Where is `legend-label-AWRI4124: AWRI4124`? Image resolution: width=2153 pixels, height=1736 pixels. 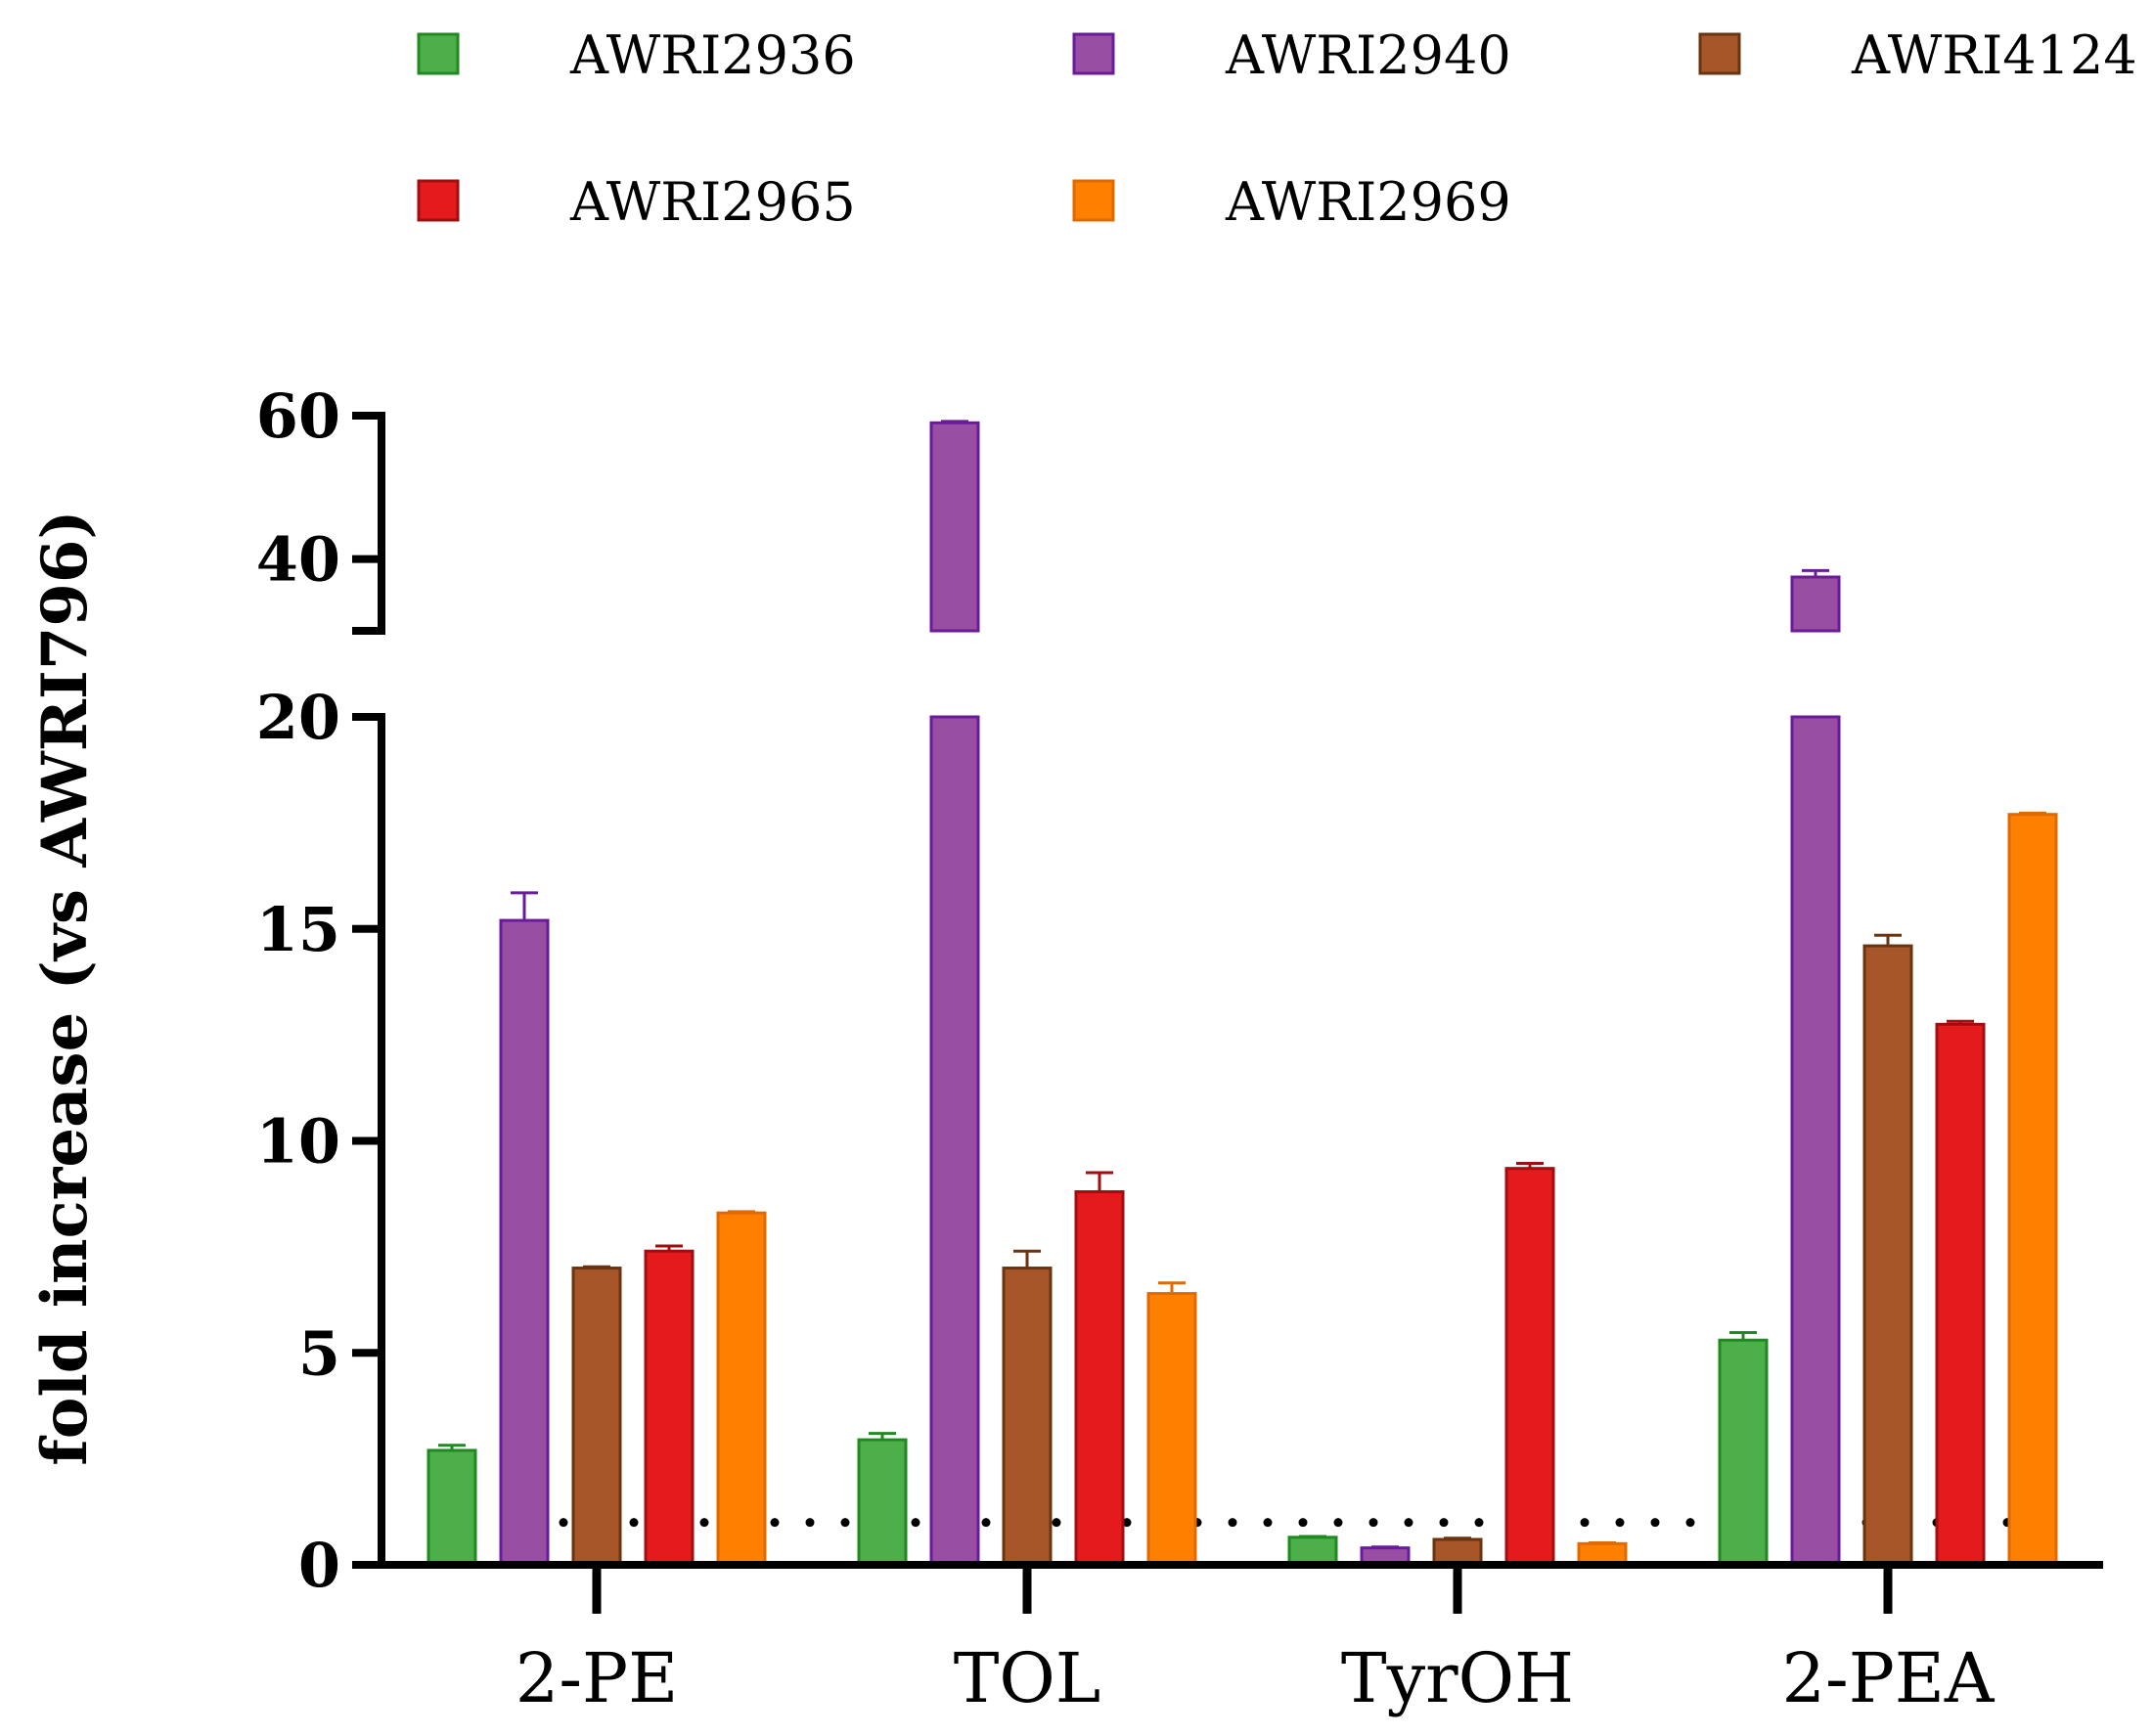 legend-label-AWRI4124: AWRI4124 is located at coordinates (1994, 55).